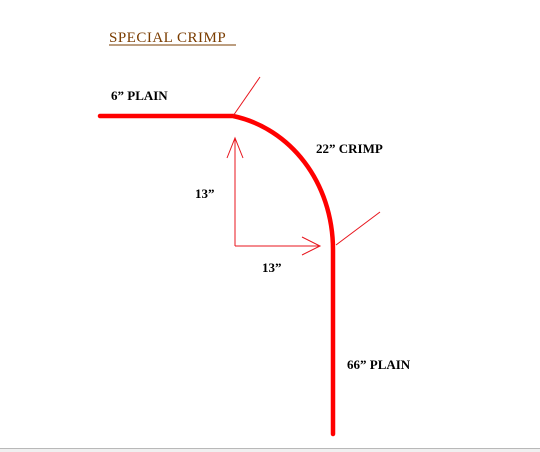 This screenshot has height=452, width=540. Describe the element at coordinates (235, 147) in the screenshot. I see `vertical-arrow-head` at that location.